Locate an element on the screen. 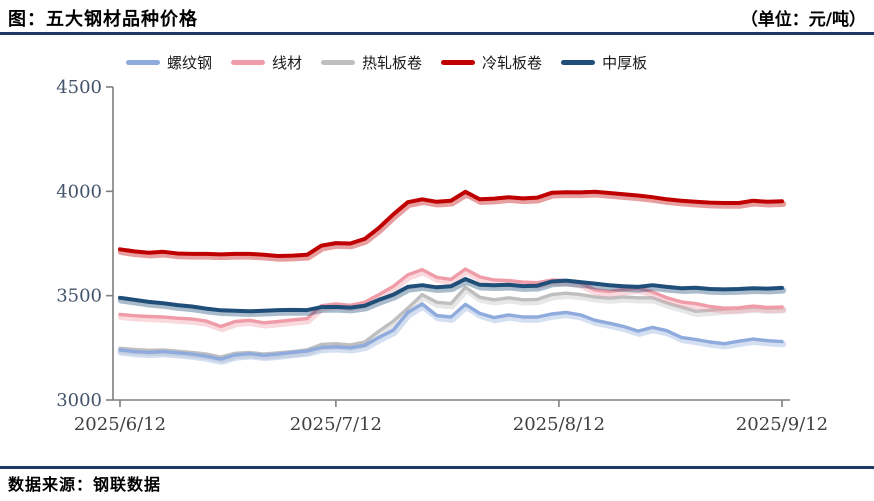 This screenshot has width=874, height=501. series-halo-plate is located at coordinates (452, 298).